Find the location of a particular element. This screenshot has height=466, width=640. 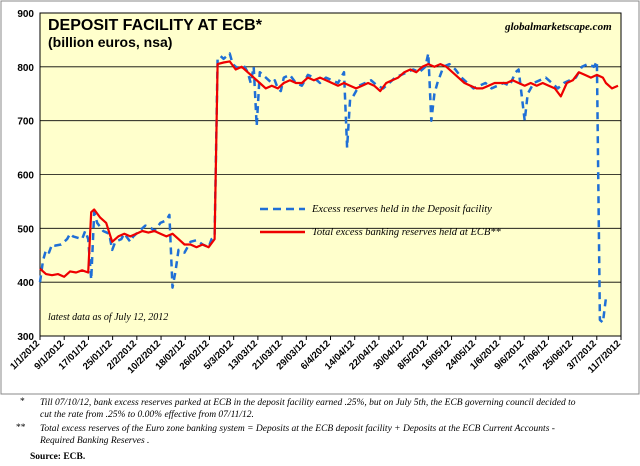

footnote-2-line-2: Required Banking Reserves . is located at coordinates (95, 441).